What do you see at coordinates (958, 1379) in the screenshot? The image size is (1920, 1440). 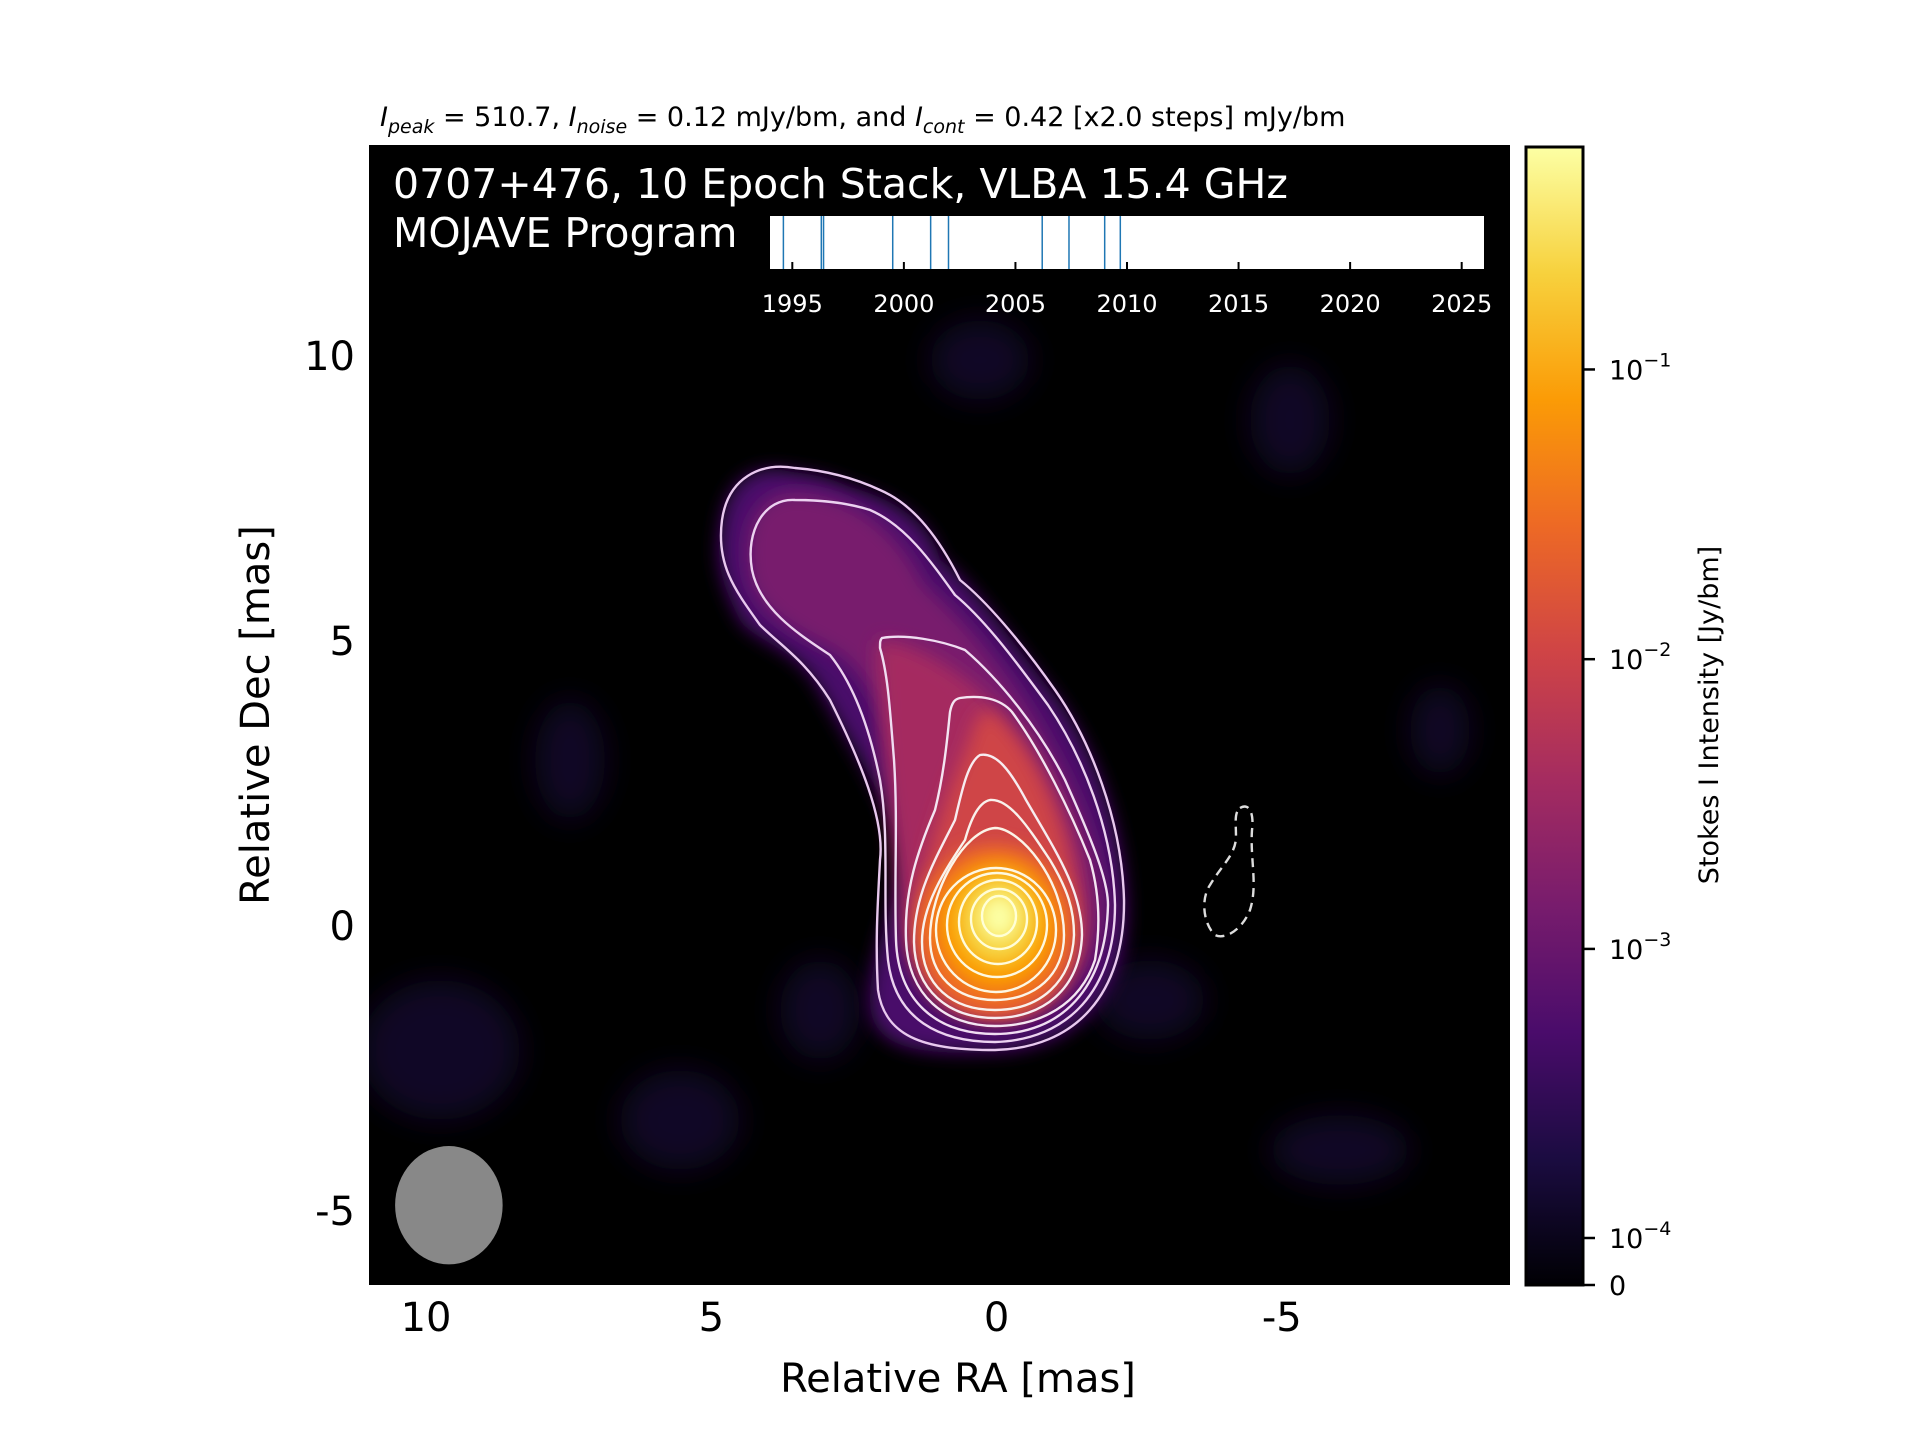 I see `x-axis-label: Relative RA [mas]` at bounding box center [958, 1379].